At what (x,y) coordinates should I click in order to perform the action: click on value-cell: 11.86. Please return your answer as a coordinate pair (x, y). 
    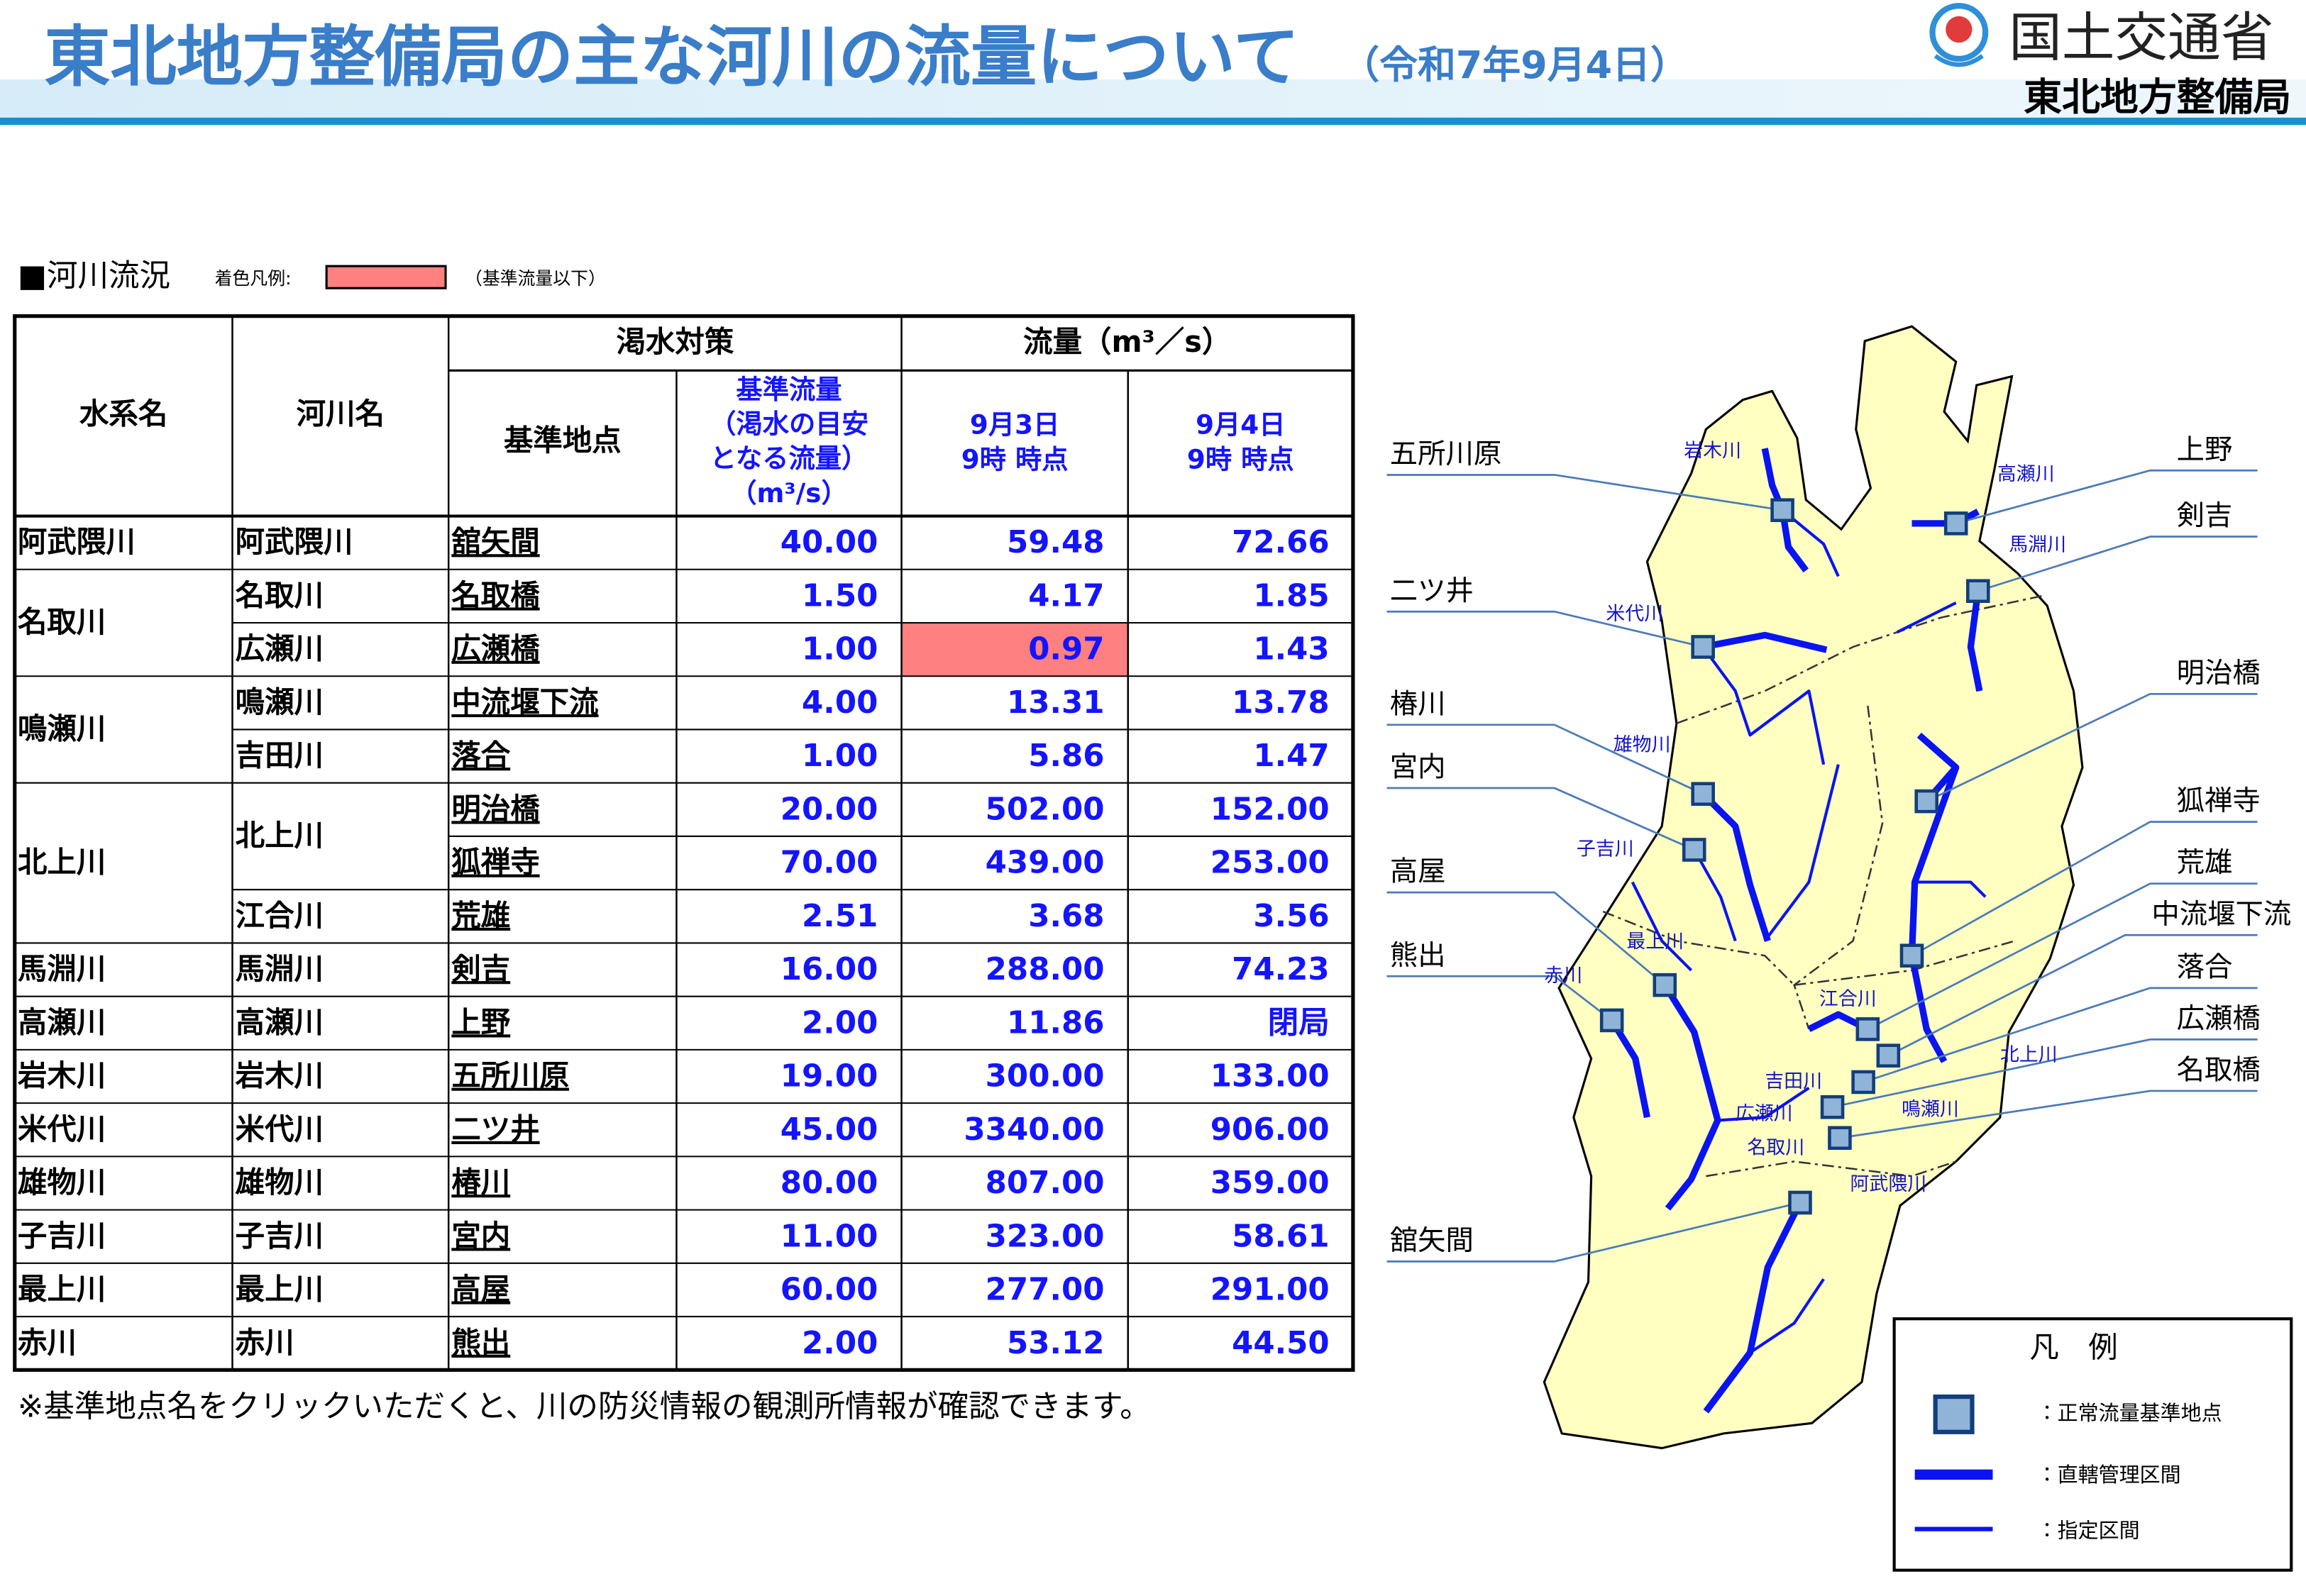
    Looking at the image, I should click on (1056, 1023).